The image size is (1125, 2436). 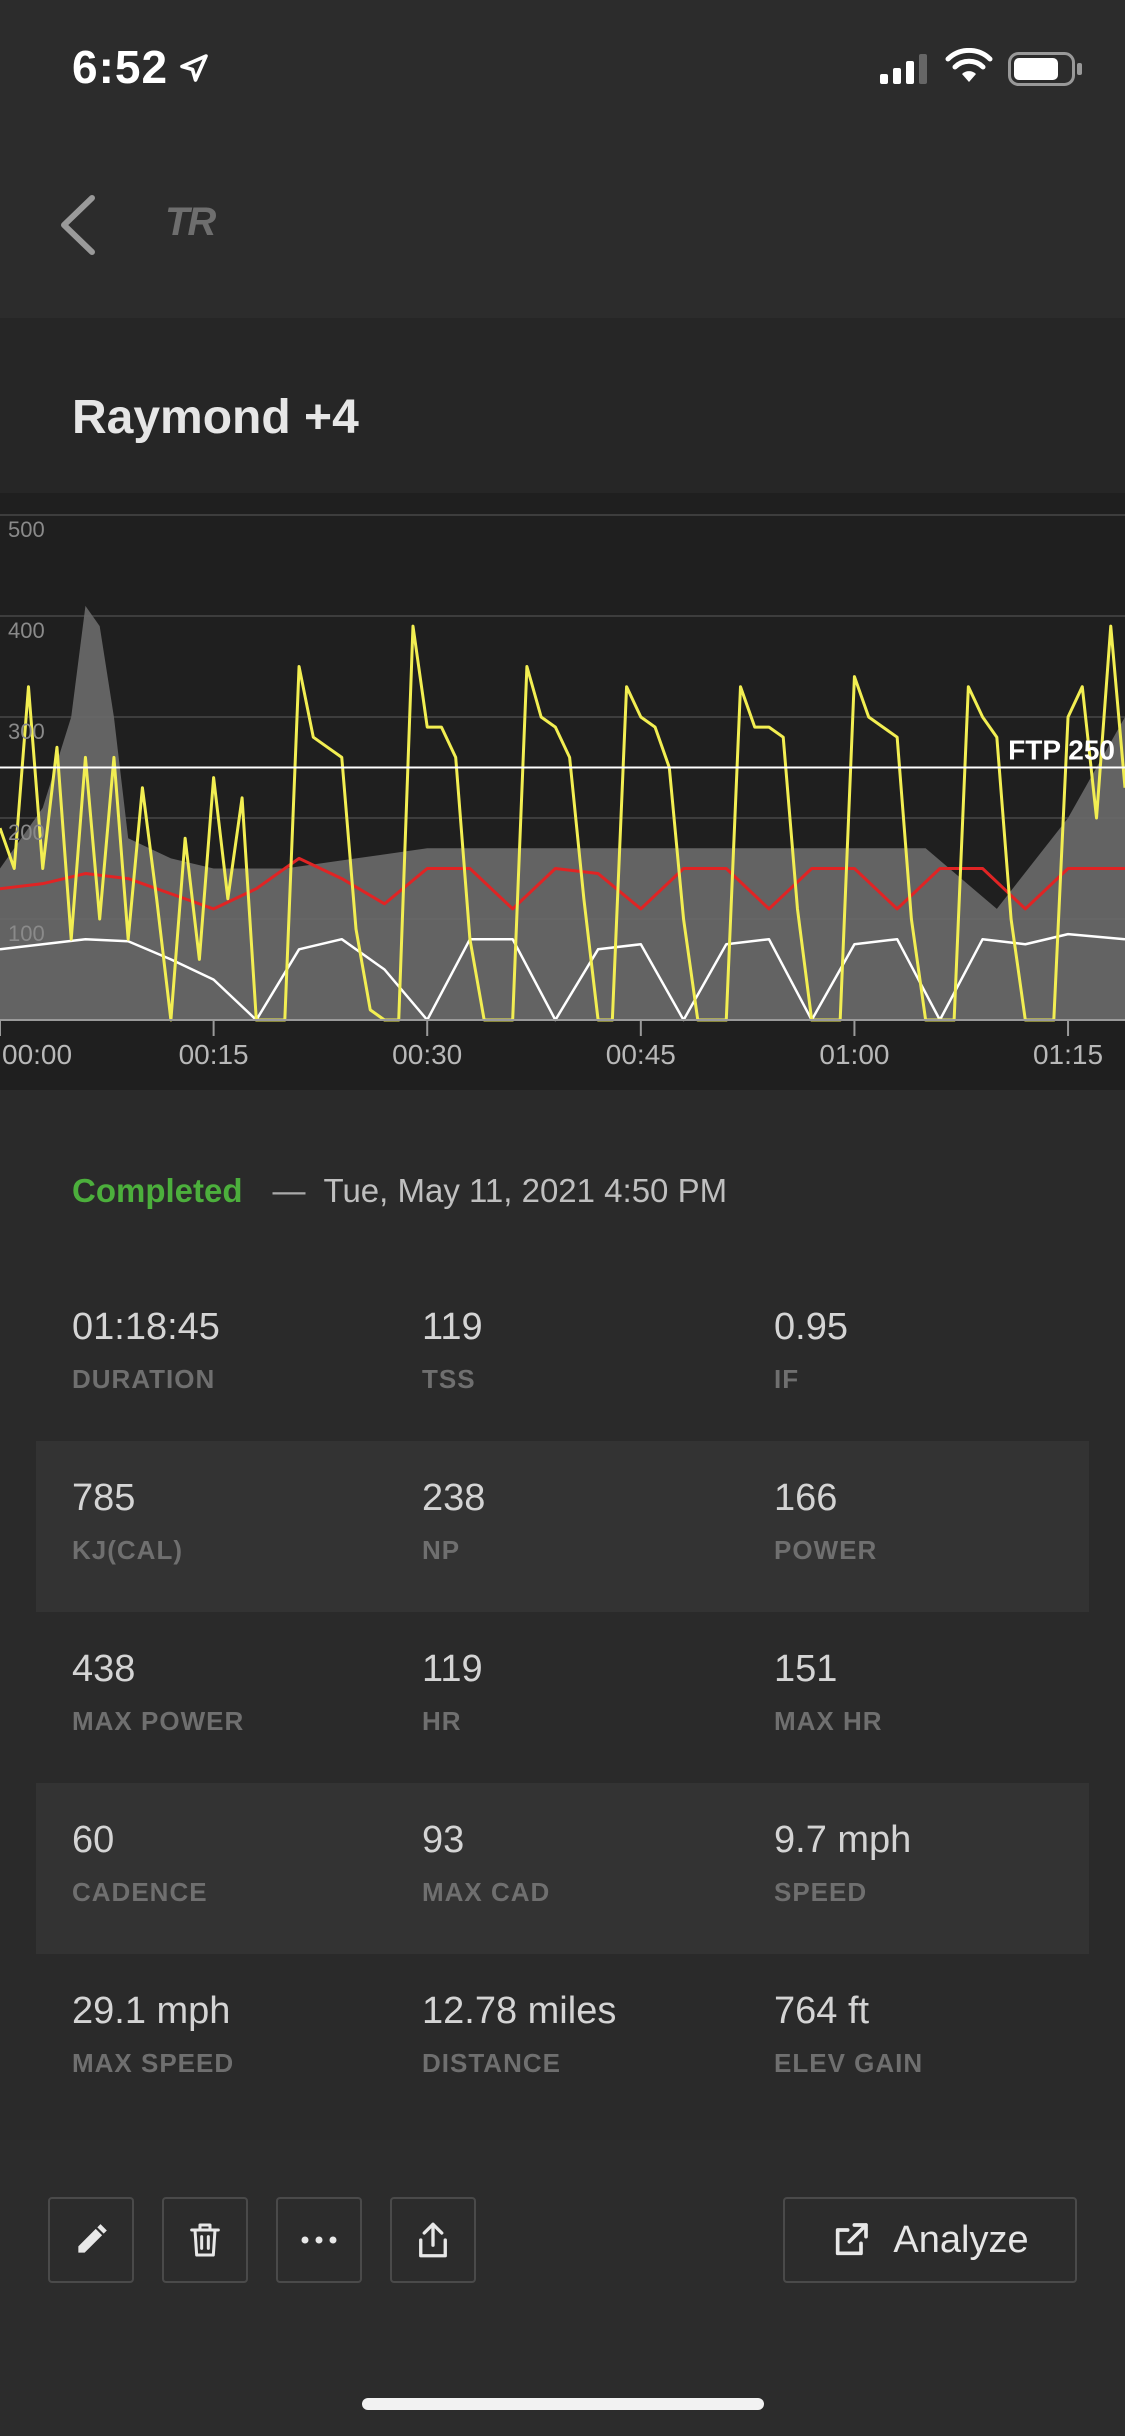 What do you see at coordinates (146, 1327) in the screenshot?
I see `stat-value: 01:18:45` at bounding box center [146, 1327].